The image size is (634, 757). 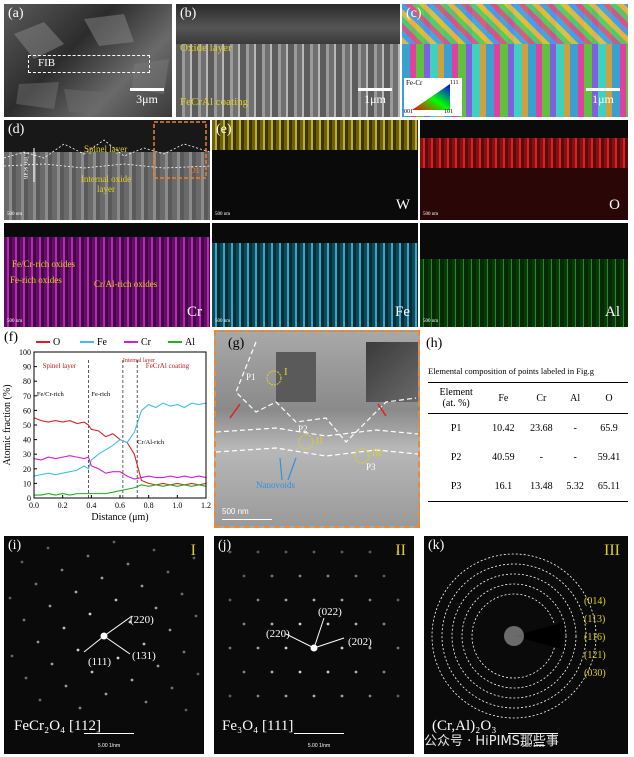 What do you see at coordinates (315, 275) in the screenshot?
I see `panel-fe-map: Fe 500 nm` at bounding box center [315, 275].